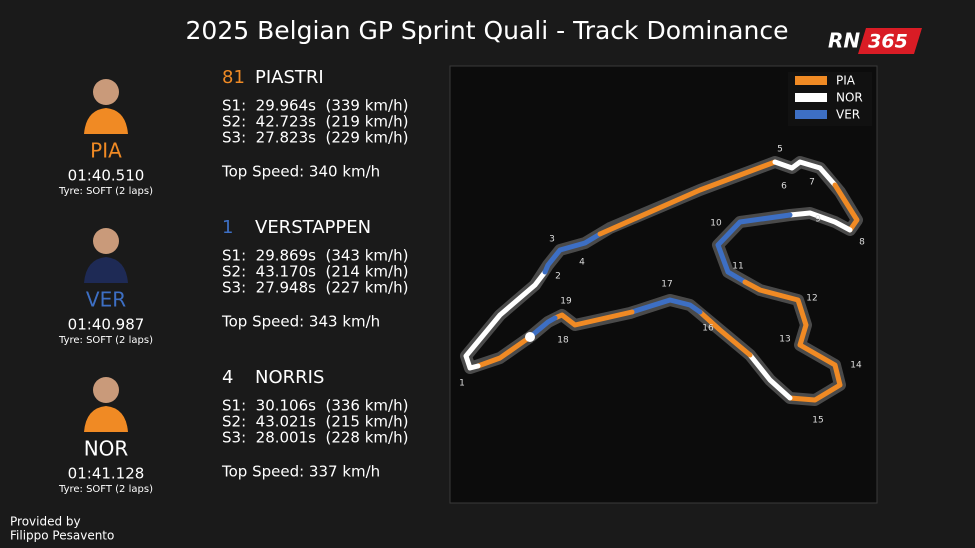  I want to click on sector-time: S2: 43.021s (215 km/h), so click(315, 422).